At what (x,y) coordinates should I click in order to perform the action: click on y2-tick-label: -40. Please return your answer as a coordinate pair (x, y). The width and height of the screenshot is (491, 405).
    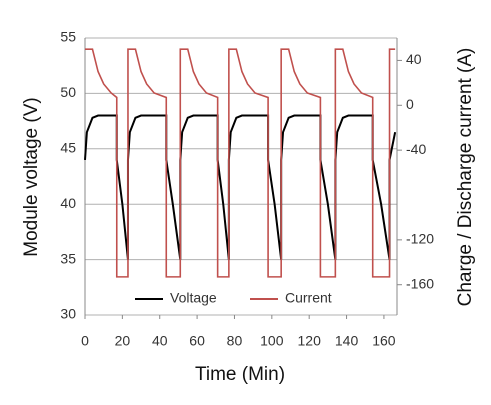
    Looking at the image, I should click on (416, 149).